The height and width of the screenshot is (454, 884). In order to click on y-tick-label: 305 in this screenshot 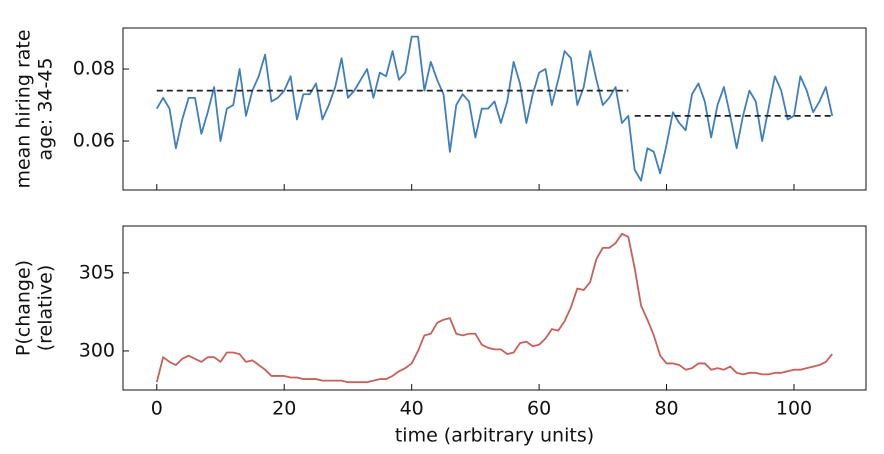, I will do `click(97, 272)`.